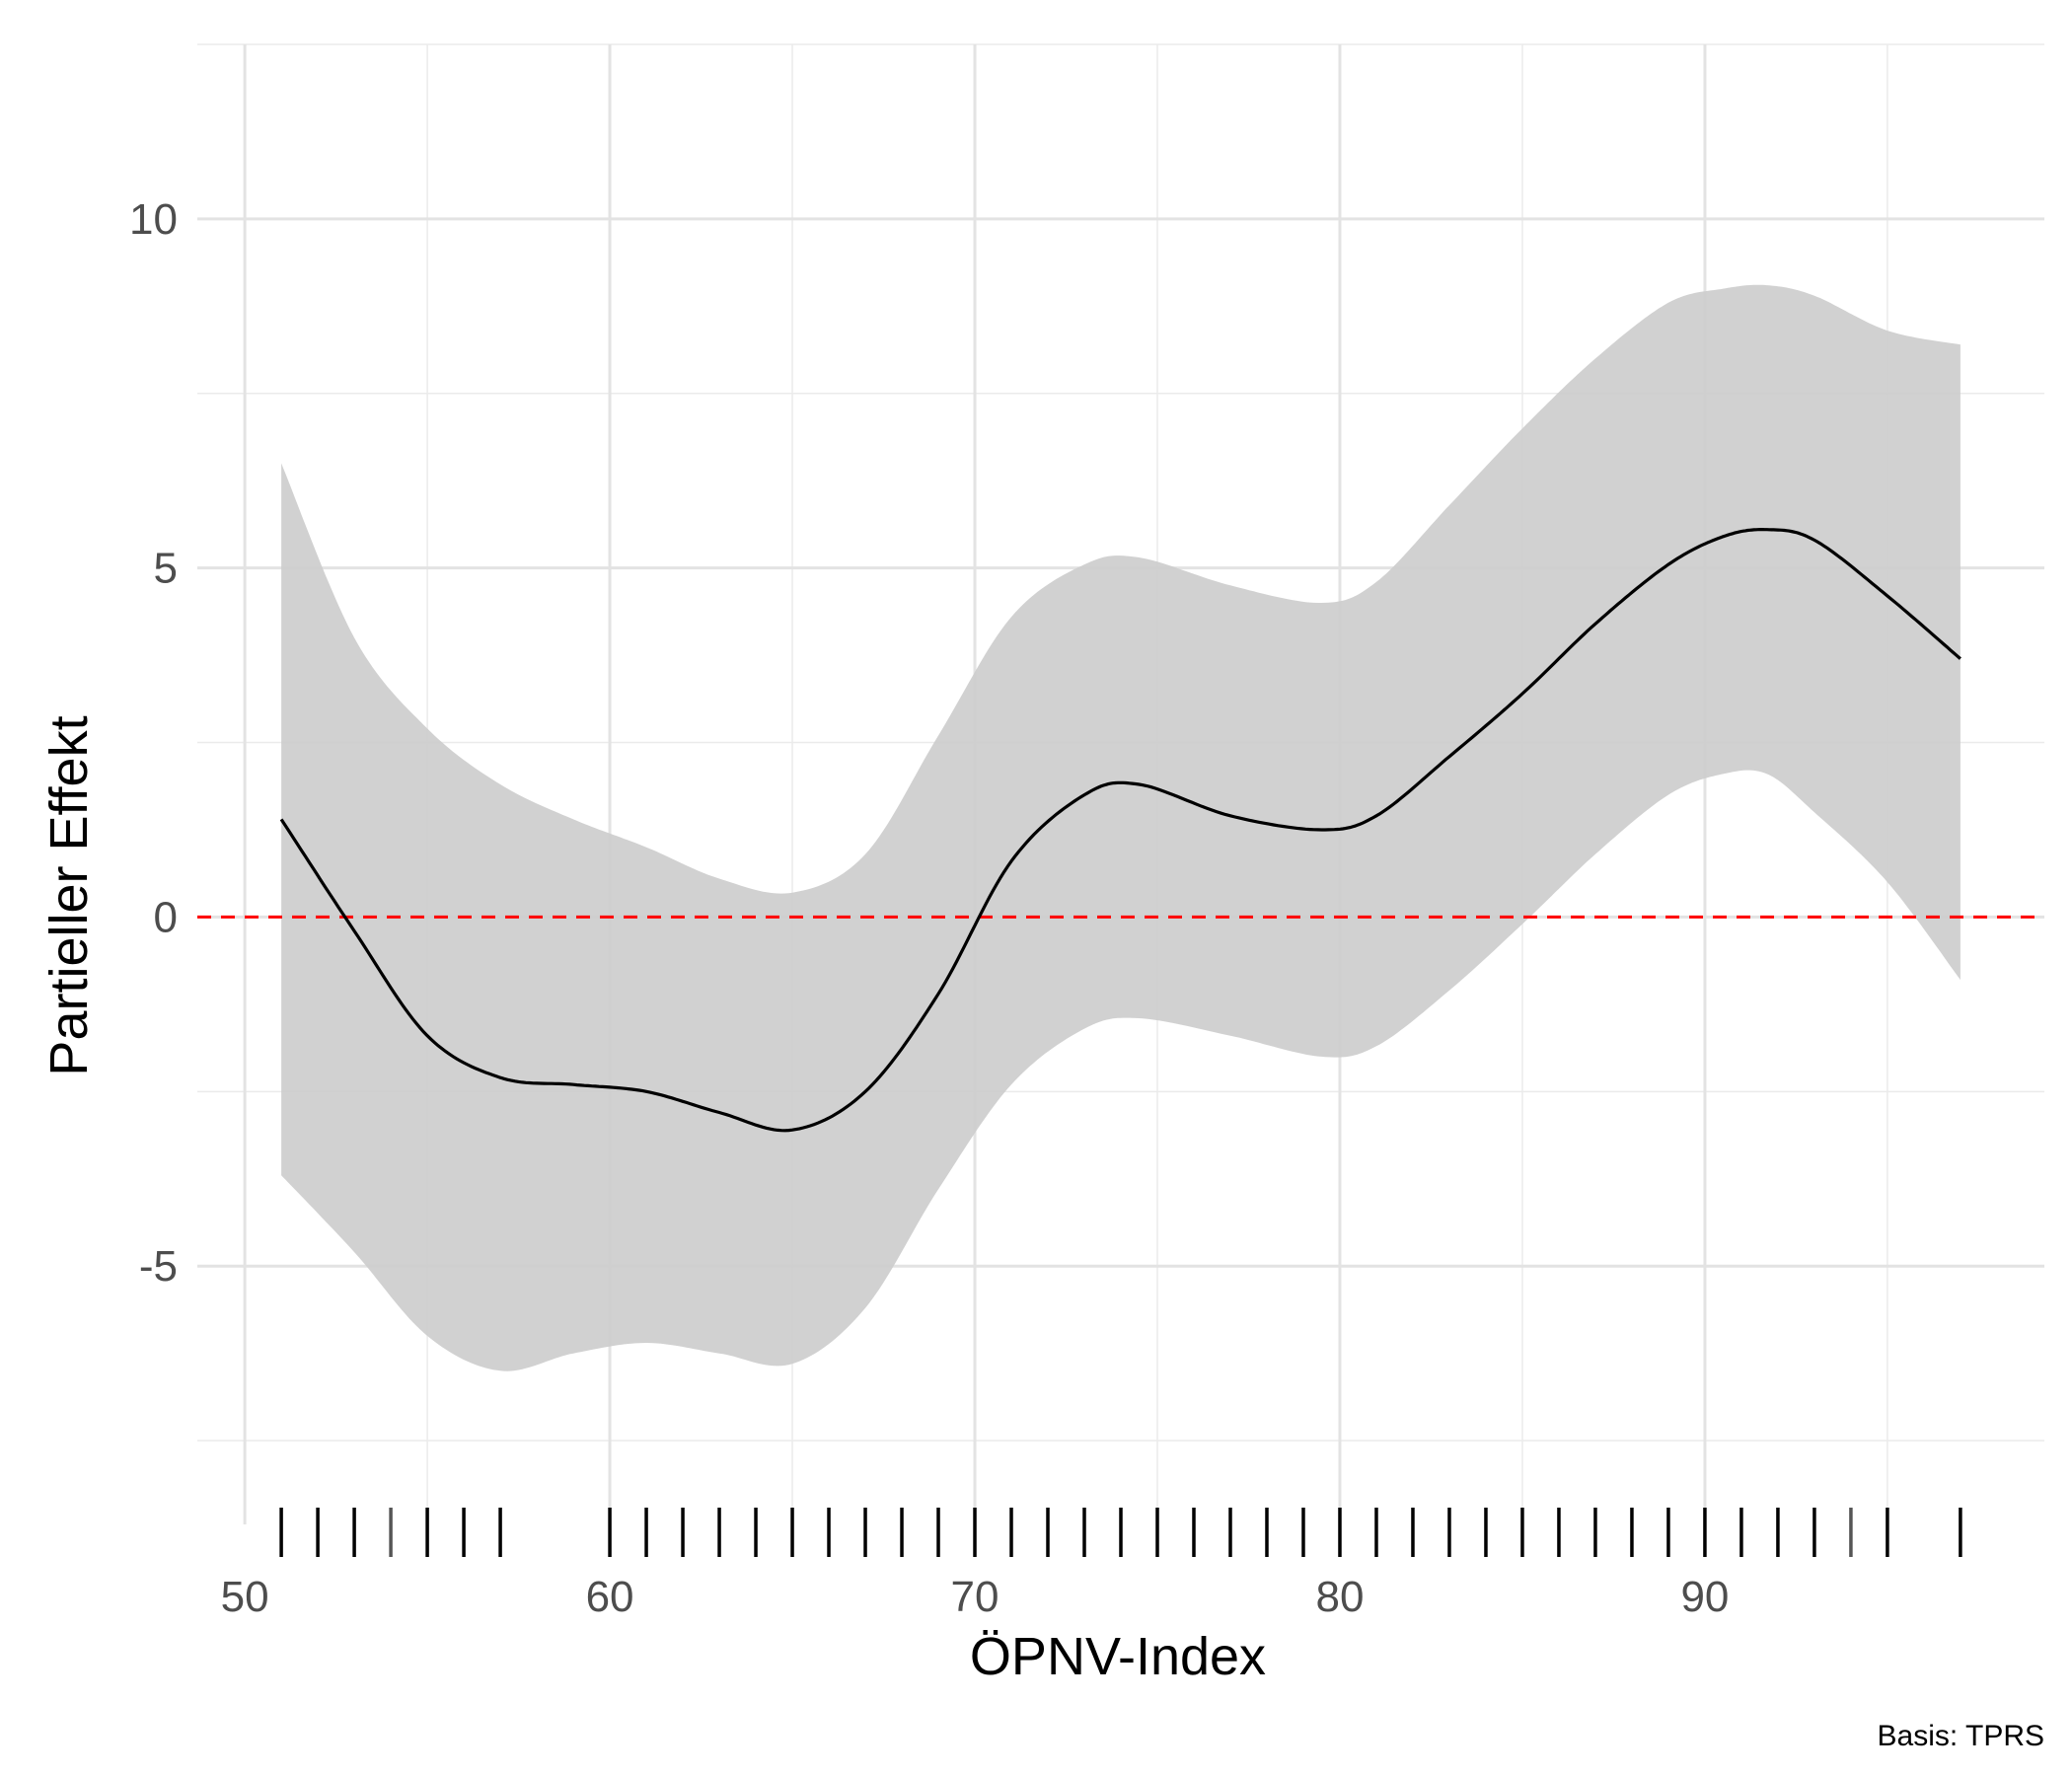  Describe the element at coordinates (69, 895) in the screenshot. I see `y-axis-title: Partieller Effekt` at that location.